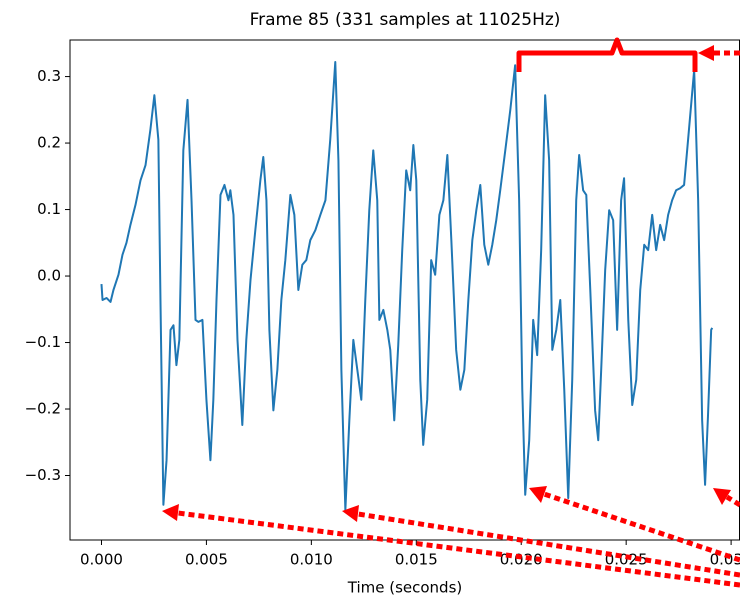 This screenshot has height=605, width=740. Describe the element at coordinates (405, 588) in the screenshot. I see `x-axis-label: Time (seconds)` at that location.